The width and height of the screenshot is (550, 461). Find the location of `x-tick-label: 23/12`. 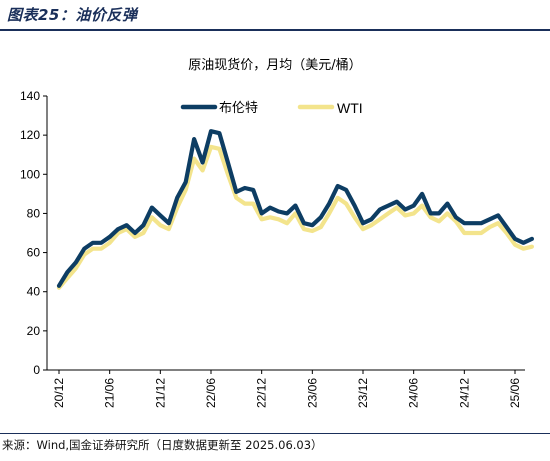

x-tick-label: 23/12 is located at coordinates (363, 393).